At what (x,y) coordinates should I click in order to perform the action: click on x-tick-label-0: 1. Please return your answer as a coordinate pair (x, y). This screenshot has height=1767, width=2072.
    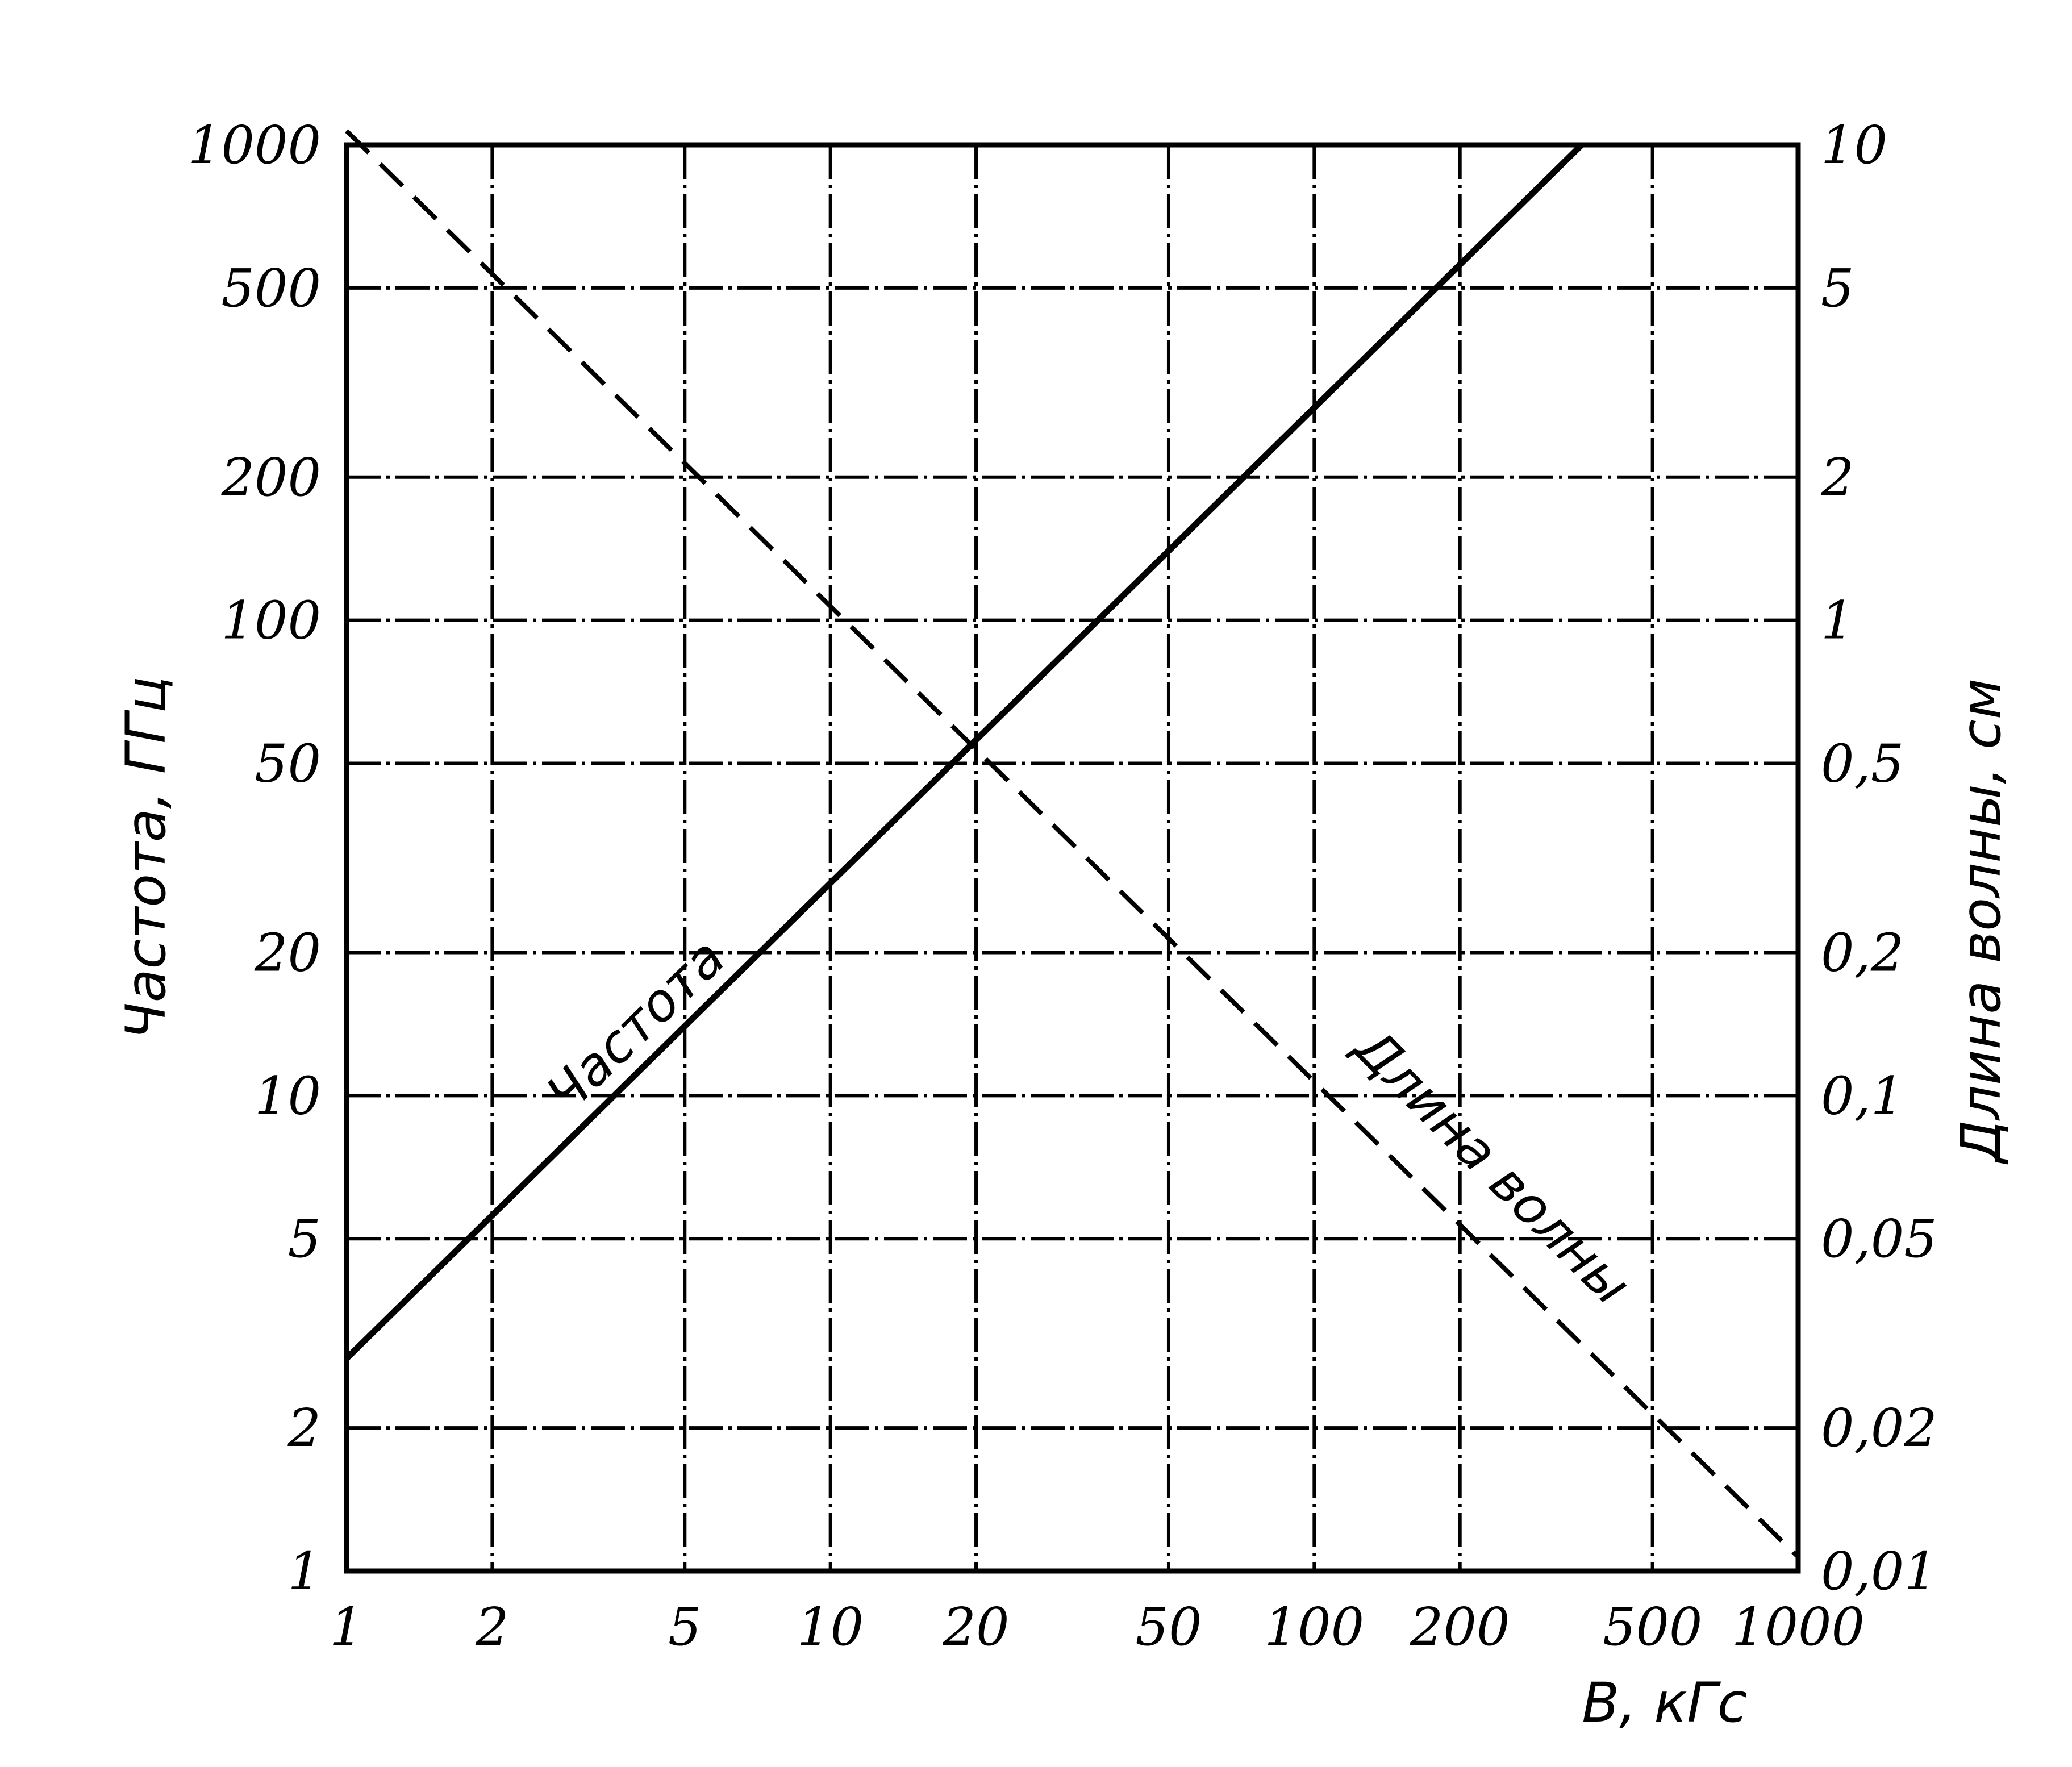
    Looking at the image, I should click on (347, 1627).